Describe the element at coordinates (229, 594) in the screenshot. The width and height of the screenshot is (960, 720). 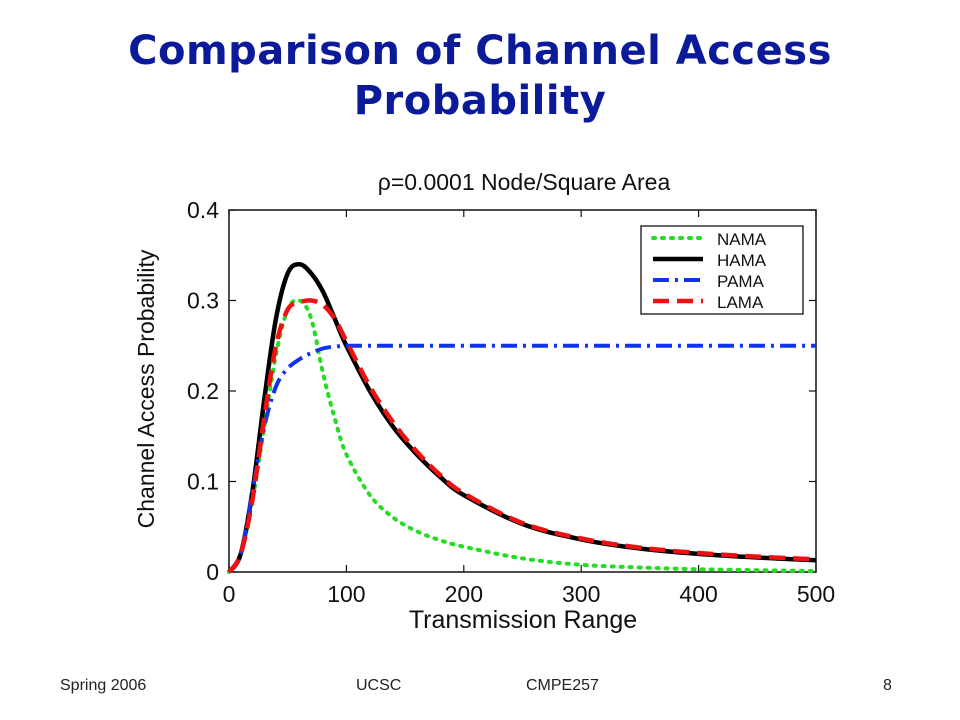
I see `x-tick-label-0: 0` at that location.